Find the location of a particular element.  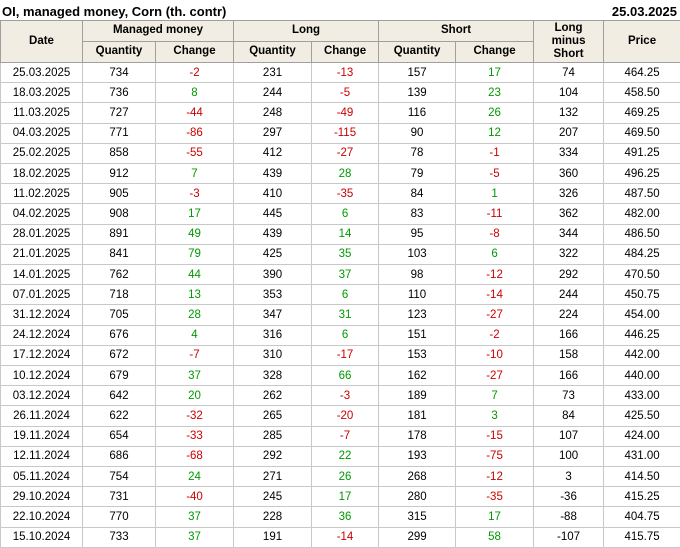

cell-long-quantity: 285 is located at coordinates (273, 436).